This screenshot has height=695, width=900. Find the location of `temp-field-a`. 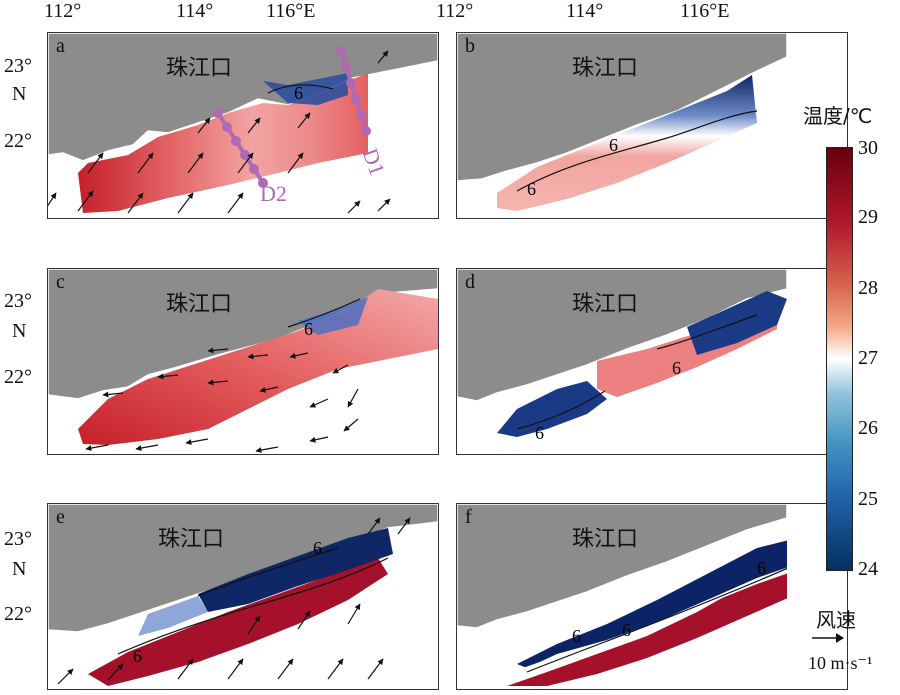

temp-field-a is located at coordinates (223, 143).